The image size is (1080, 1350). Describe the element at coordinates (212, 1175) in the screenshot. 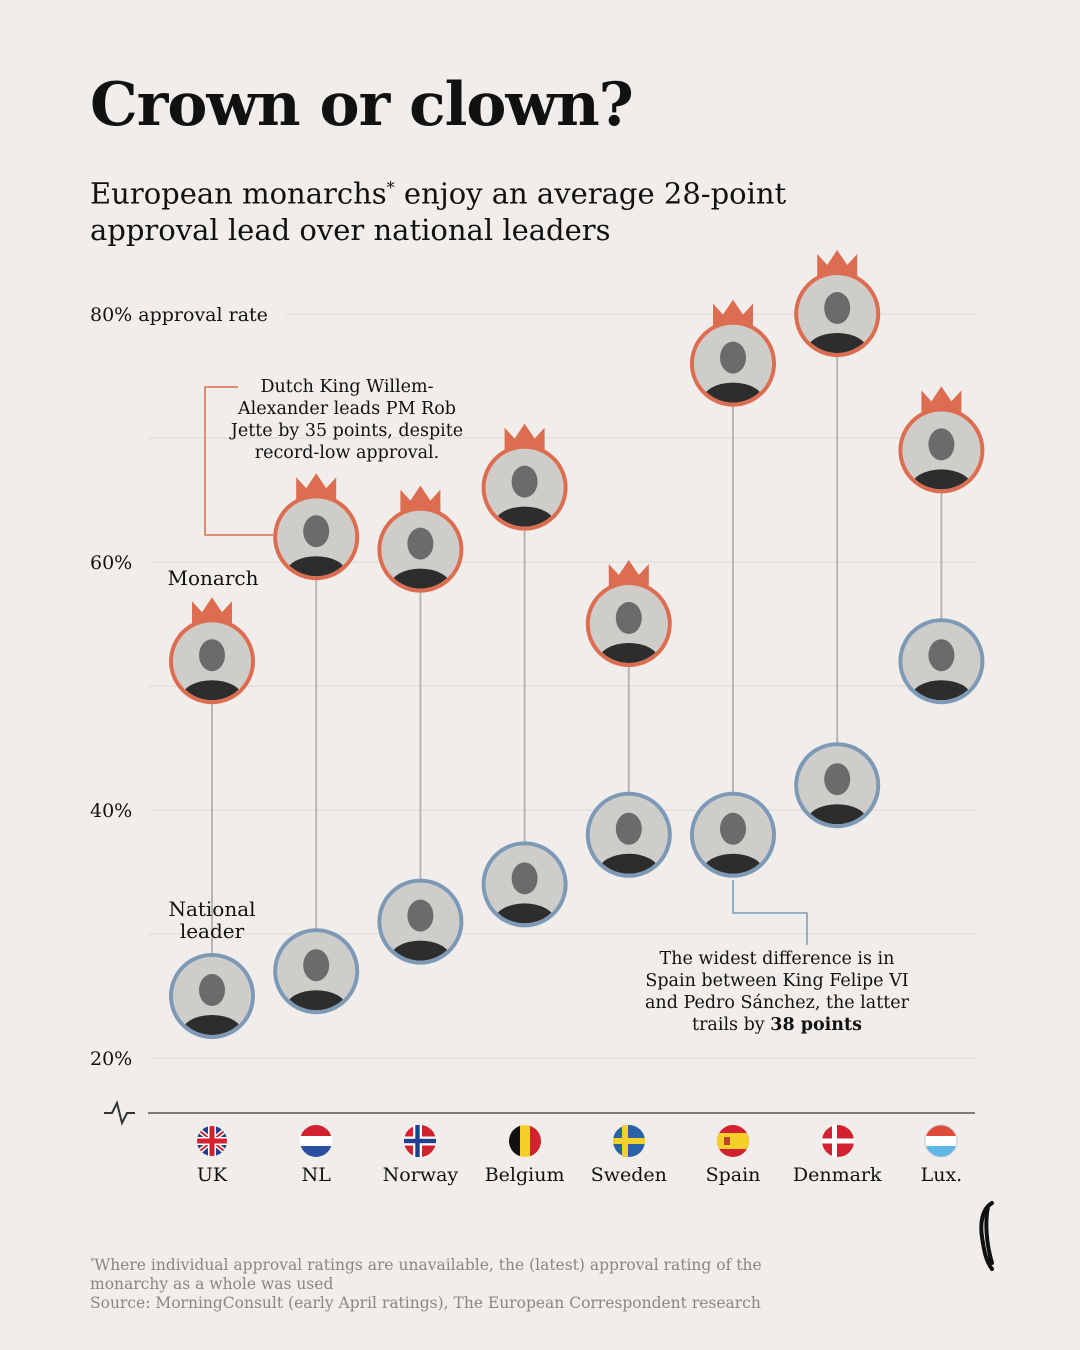

I see `x-tick-label: UK` at that location.